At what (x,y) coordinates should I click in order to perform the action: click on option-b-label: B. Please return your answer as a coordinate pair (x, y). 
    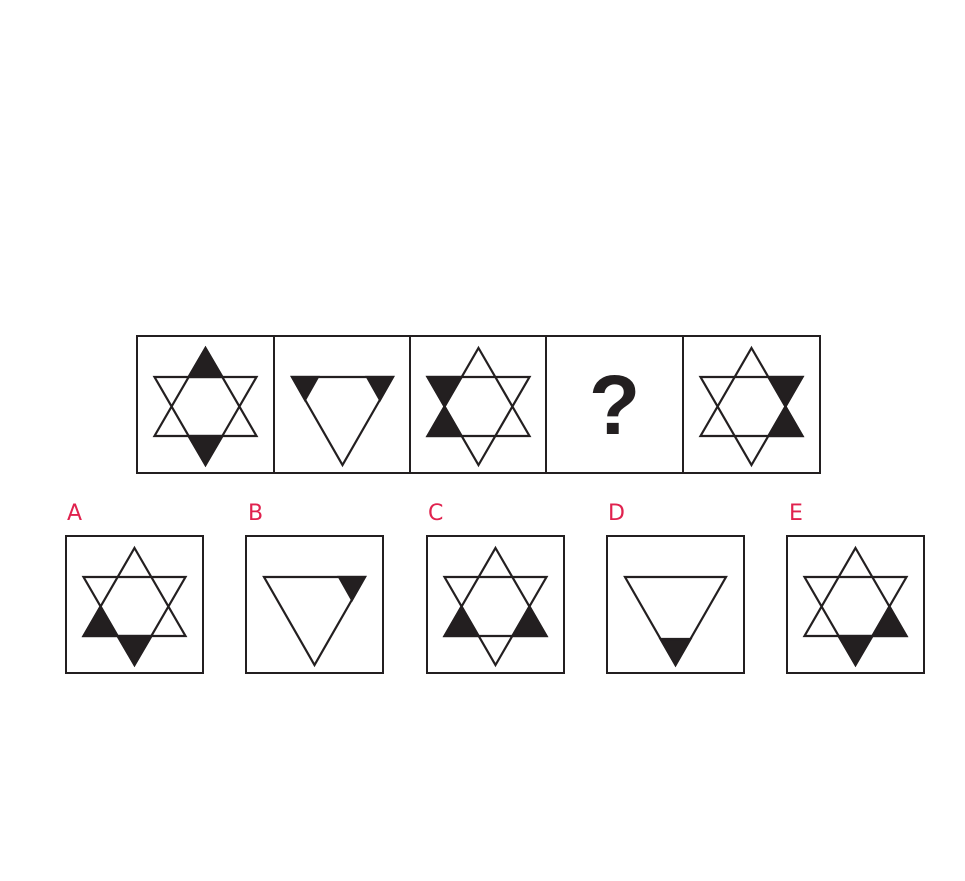
    Looking at the image, I should click on (256, 513).